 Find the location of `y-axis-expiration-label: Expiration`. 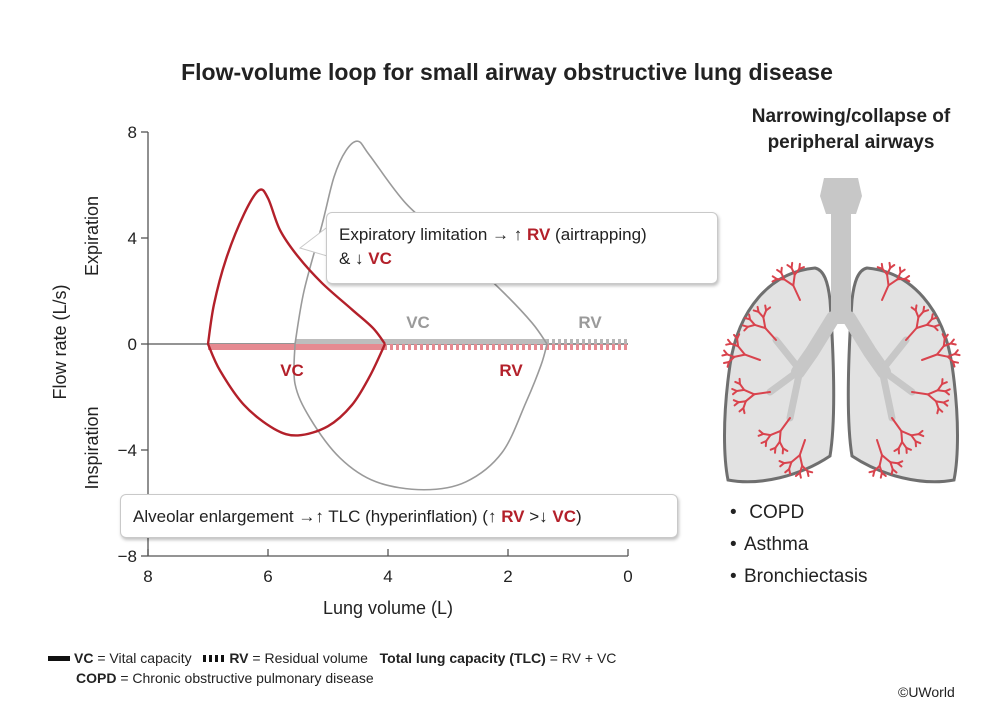

y-axis-expiration-label: Expiration is located at coordinates (92, 236).